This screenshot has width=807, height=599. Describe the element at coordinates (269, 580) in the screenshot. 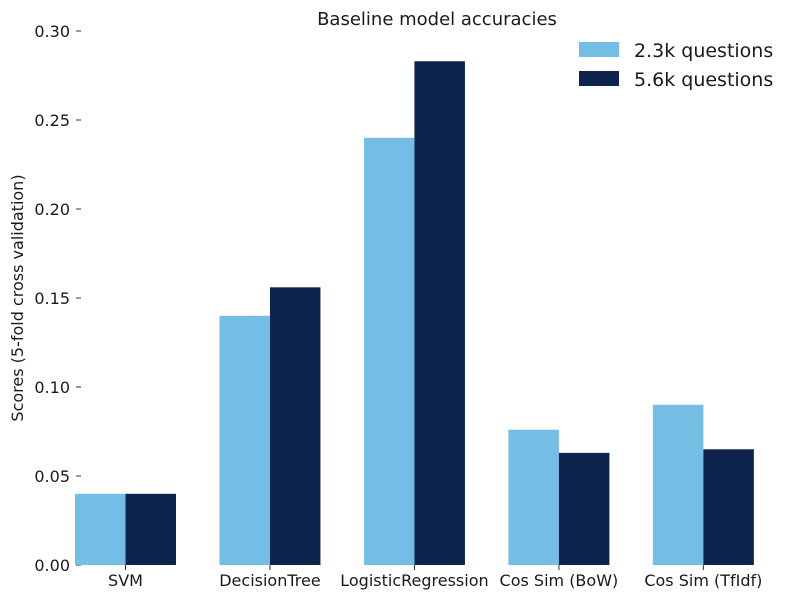

I see `x-tick-label: DecisionTree` at that location.